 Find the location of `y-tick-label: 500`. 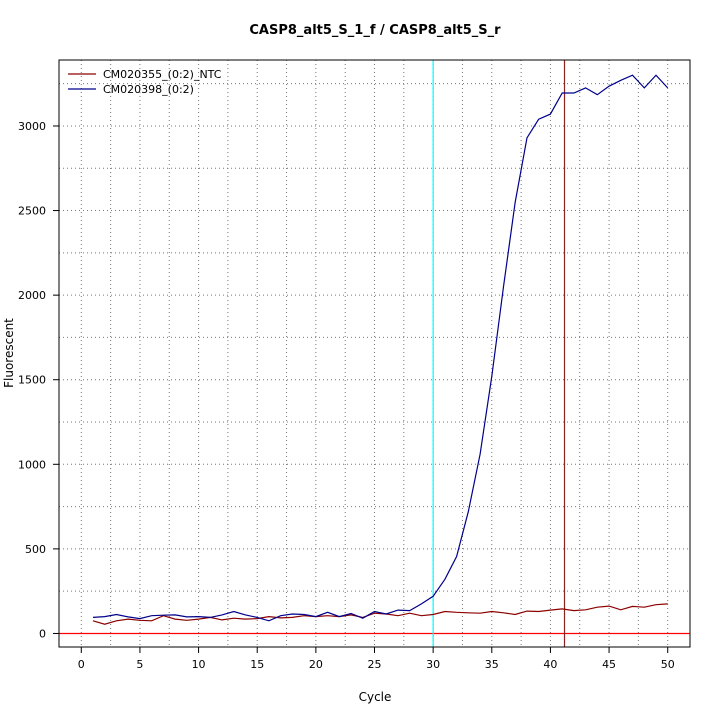

y-tick-label: 500 is located at coordinates (35, 549).